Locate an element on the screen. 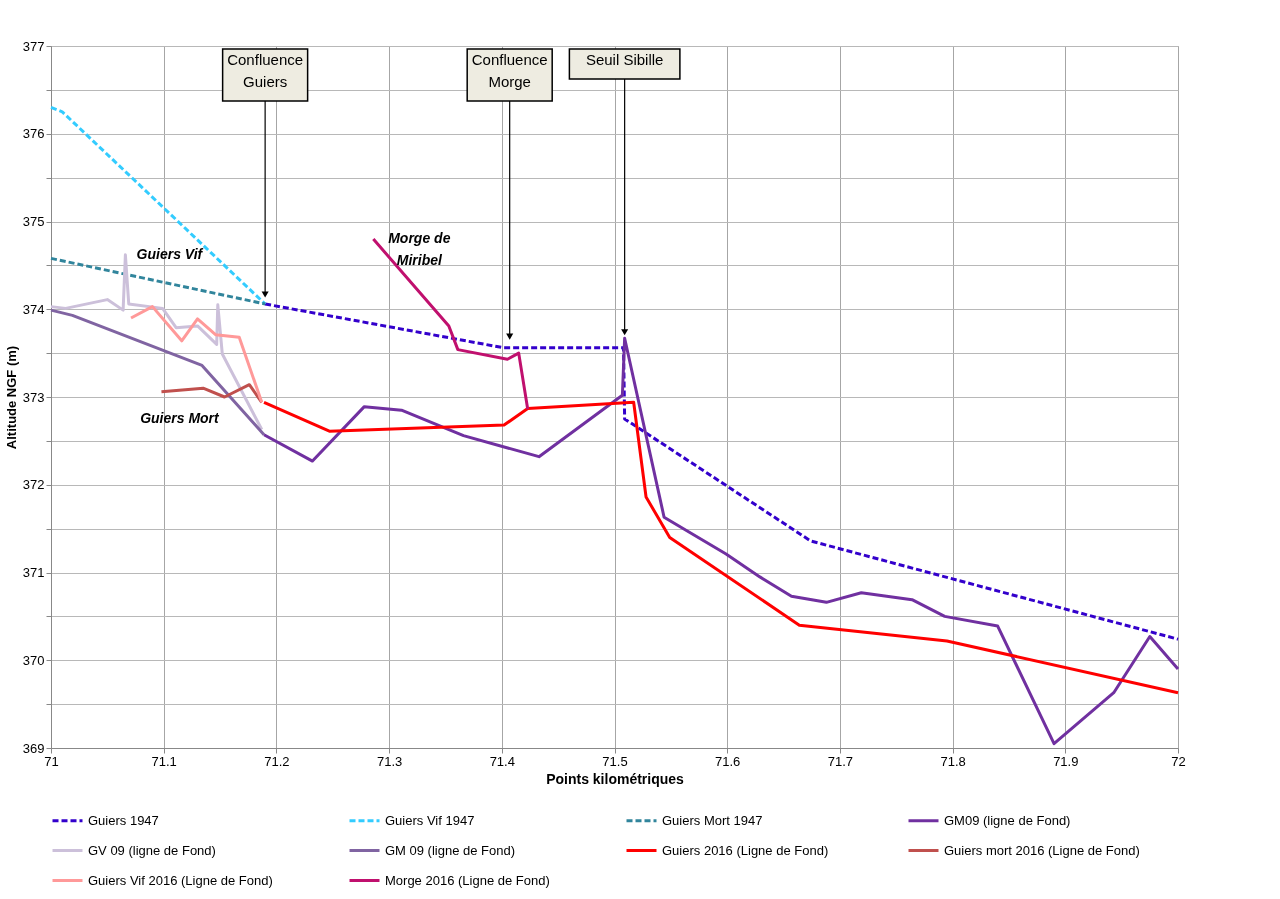 The image size is (1280, 899). legend-label: Guiers mort 2016 (Ligne de Fond) is located at coordinates (1042, 850).